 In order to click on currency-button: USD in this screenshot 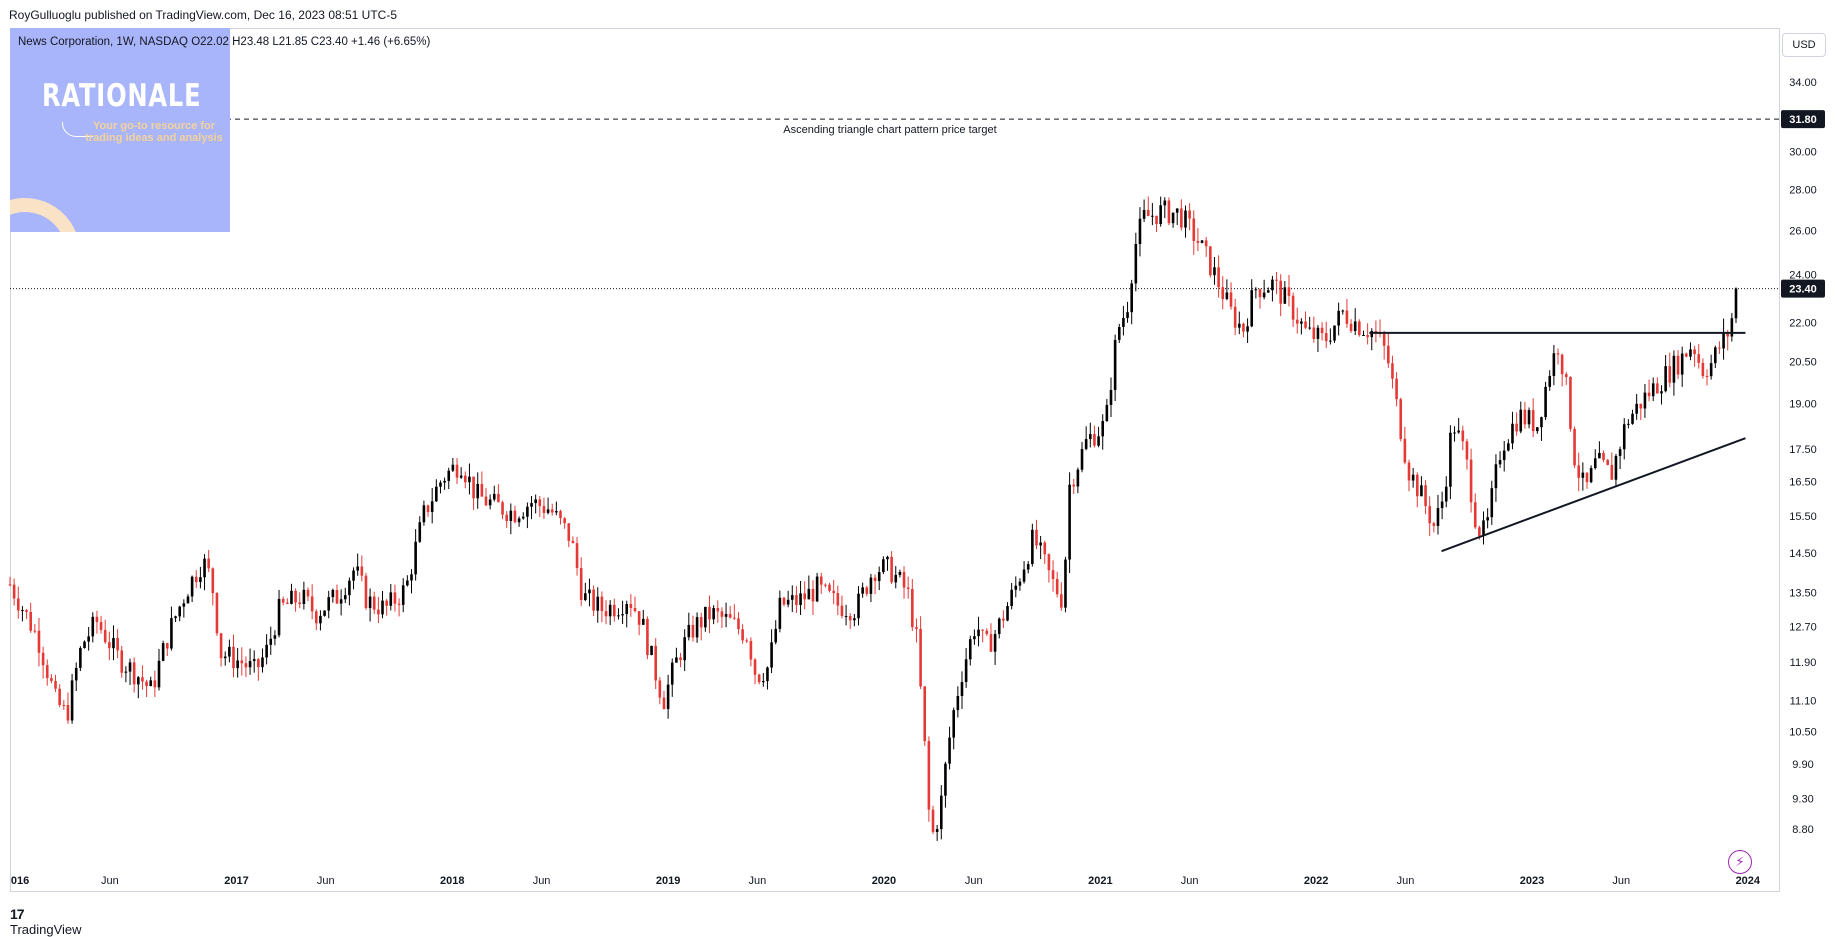, I will do `click(1804, 45)`.